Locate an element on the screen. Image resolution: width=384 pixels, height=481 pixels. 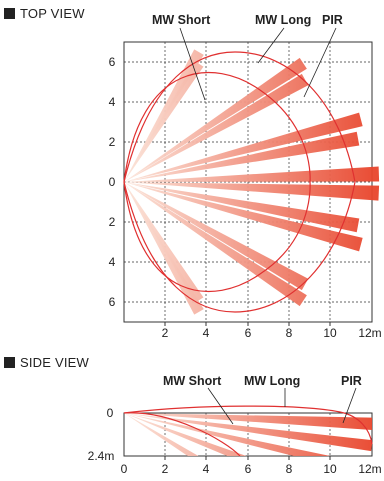
side-y-tick: 0 is located at coordinates (110, 413).